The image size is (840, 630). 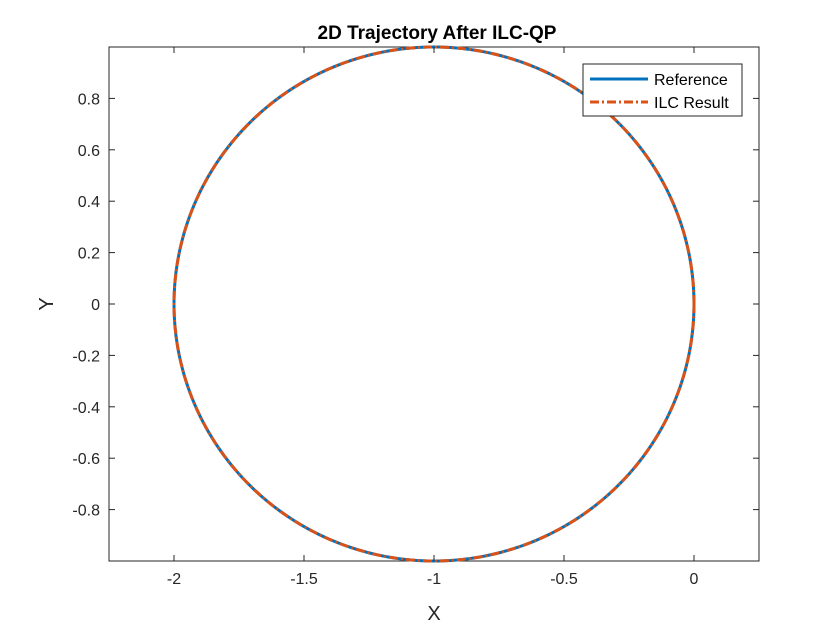 I want to click on legend-label-reference: Reference, so click(x=691, y=80).